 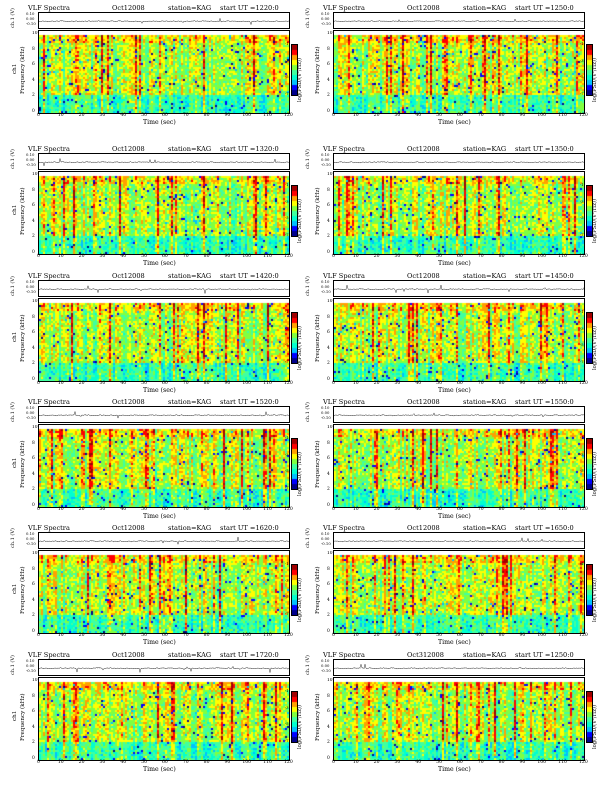 I want to click on panel-start-time: start UT =1320:0, so click(x=249, y=149).